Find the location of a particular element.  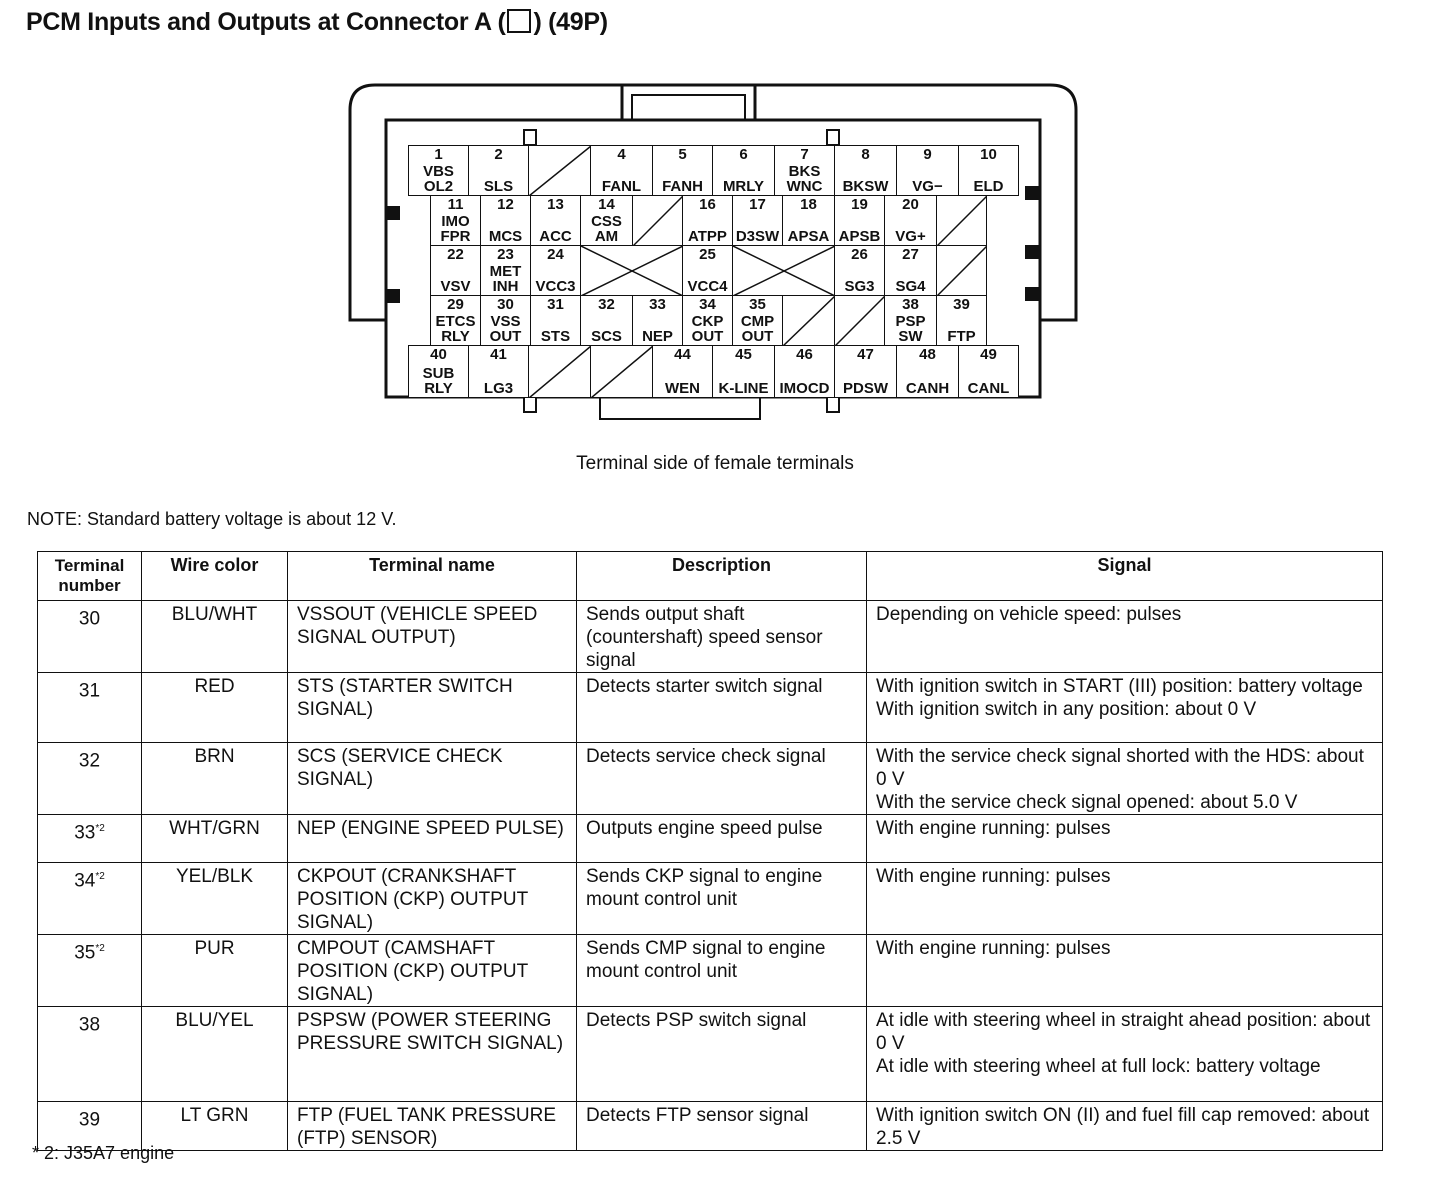

terminal-32: 32 SCS is located at coordinates (606, 320).